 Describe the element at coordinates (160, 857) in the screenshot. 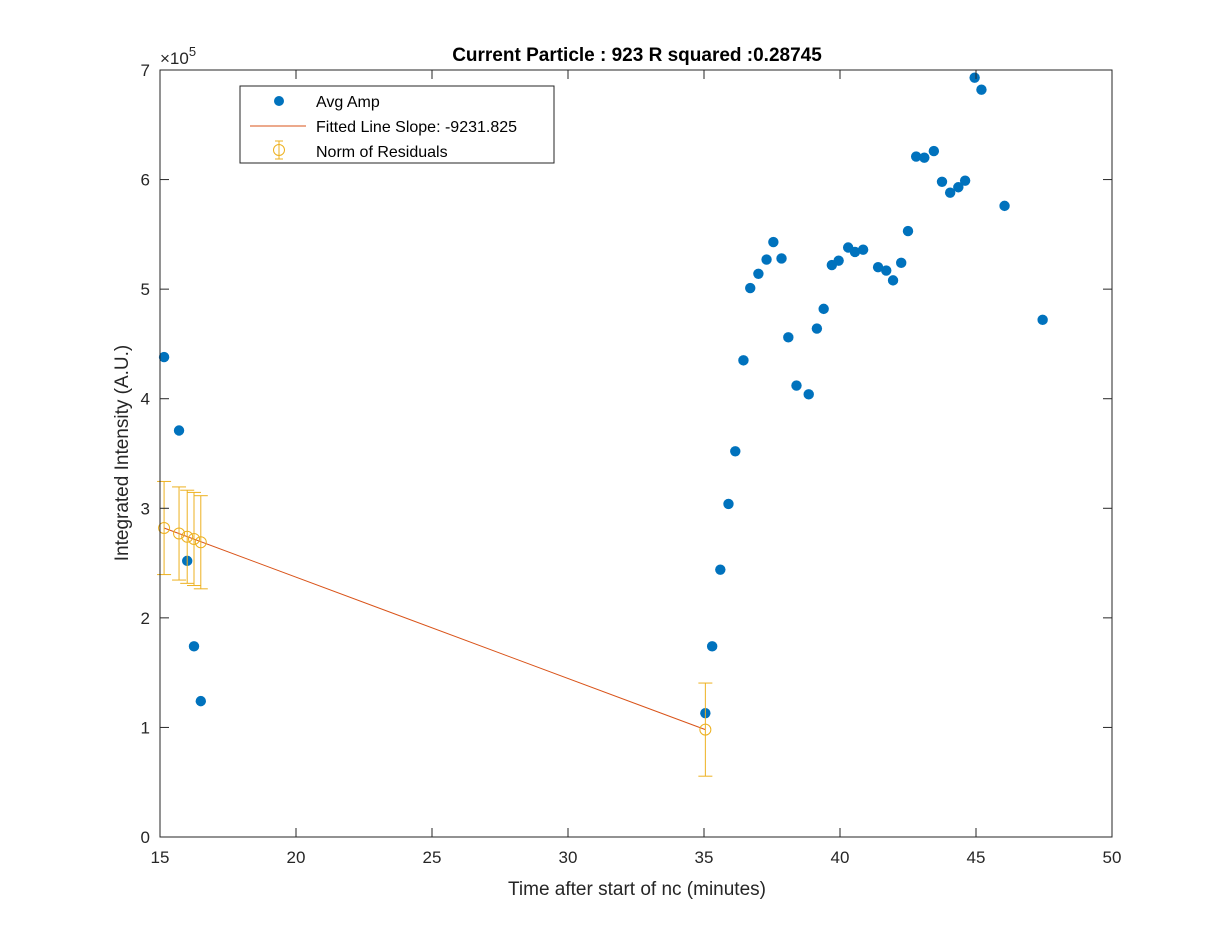

I see `x-tick-label: 15` at that location.